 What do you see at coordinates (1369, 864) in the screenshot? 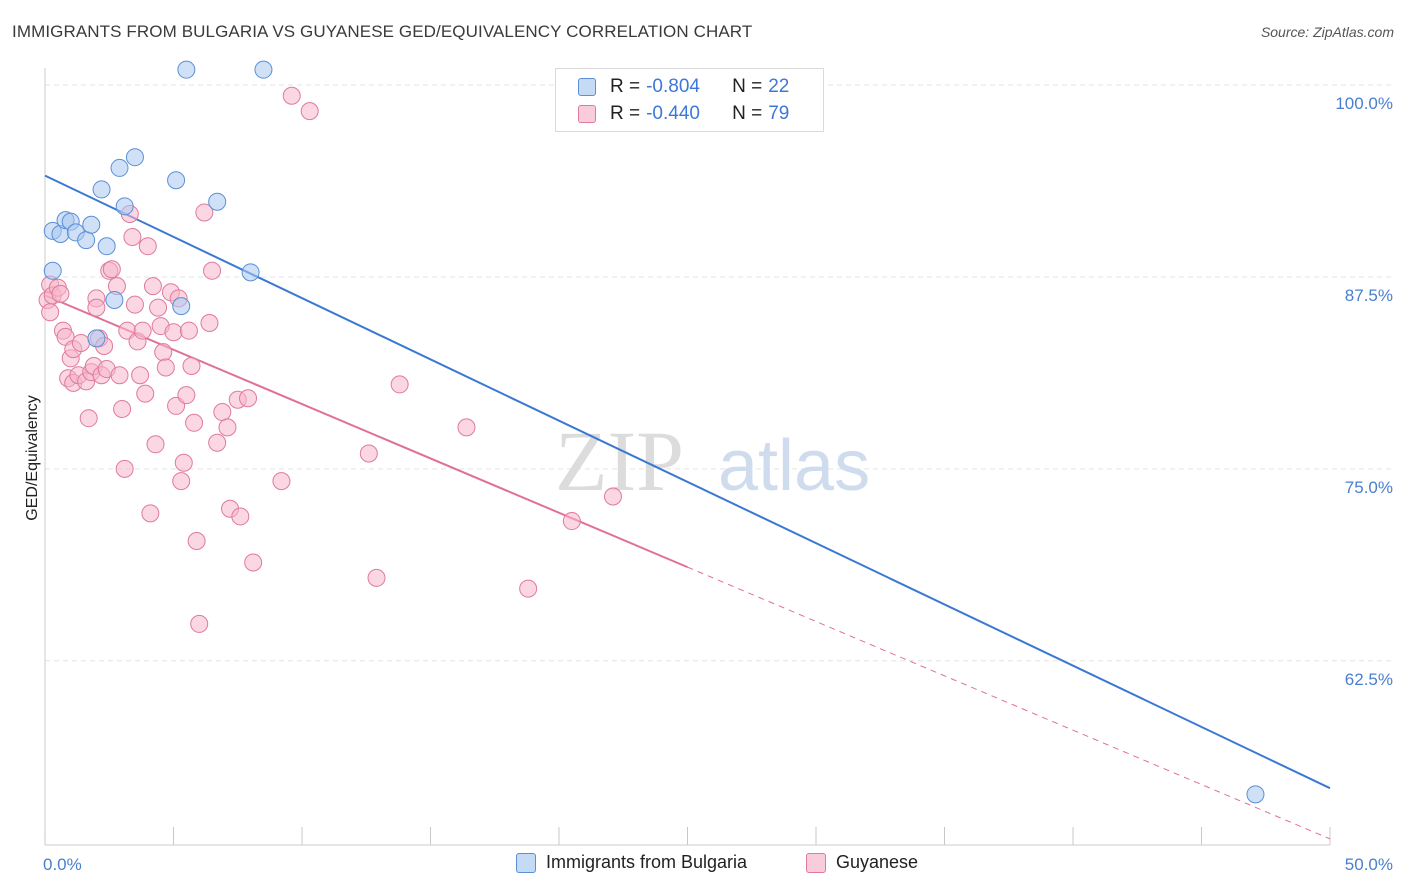
I see `x-tick-label: 50.0%` at bounding box center [1369, 864].